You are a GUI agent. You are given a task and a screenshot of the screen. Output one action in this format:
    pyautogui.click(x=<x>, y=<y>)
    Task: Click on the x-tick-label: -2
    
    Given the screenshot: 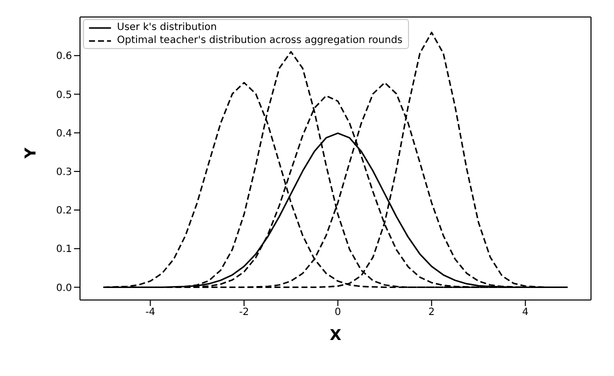 What is the action you would take?
    pyautogui.click(x=244, y=312)
    